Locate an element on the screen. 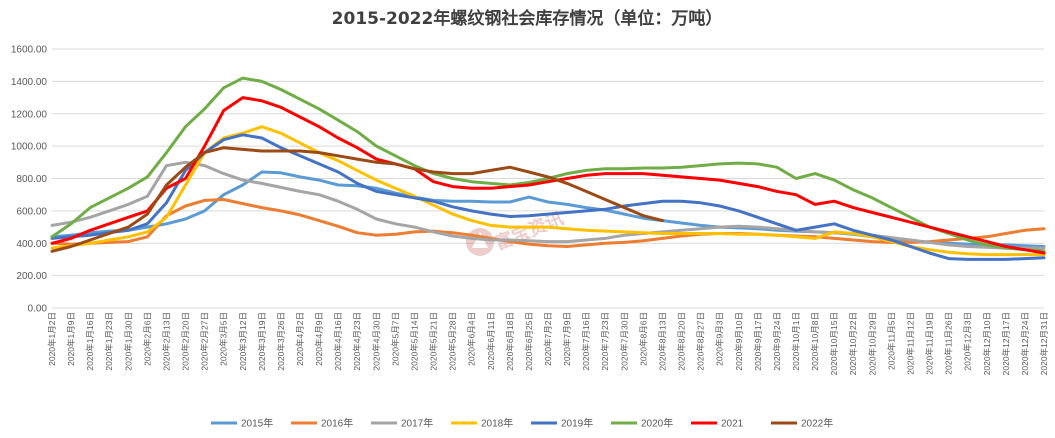 Image resolution: width=1055 pixels, height=438 pixels. x-tick-label: 2020年3月19日 is located at coordinates (262, 341).